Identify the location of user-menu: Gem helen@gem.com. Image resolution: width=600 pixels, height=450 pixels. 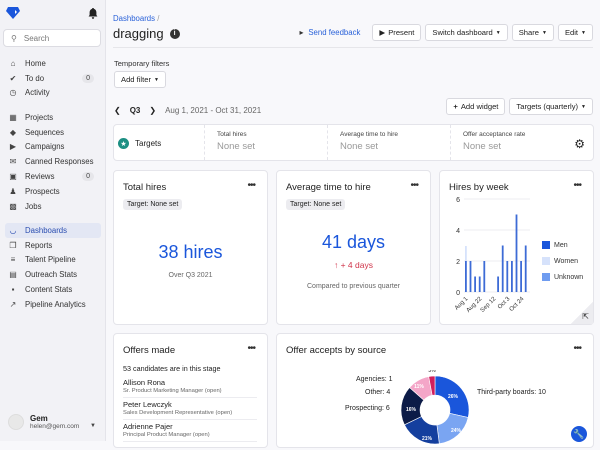
(43, 422).